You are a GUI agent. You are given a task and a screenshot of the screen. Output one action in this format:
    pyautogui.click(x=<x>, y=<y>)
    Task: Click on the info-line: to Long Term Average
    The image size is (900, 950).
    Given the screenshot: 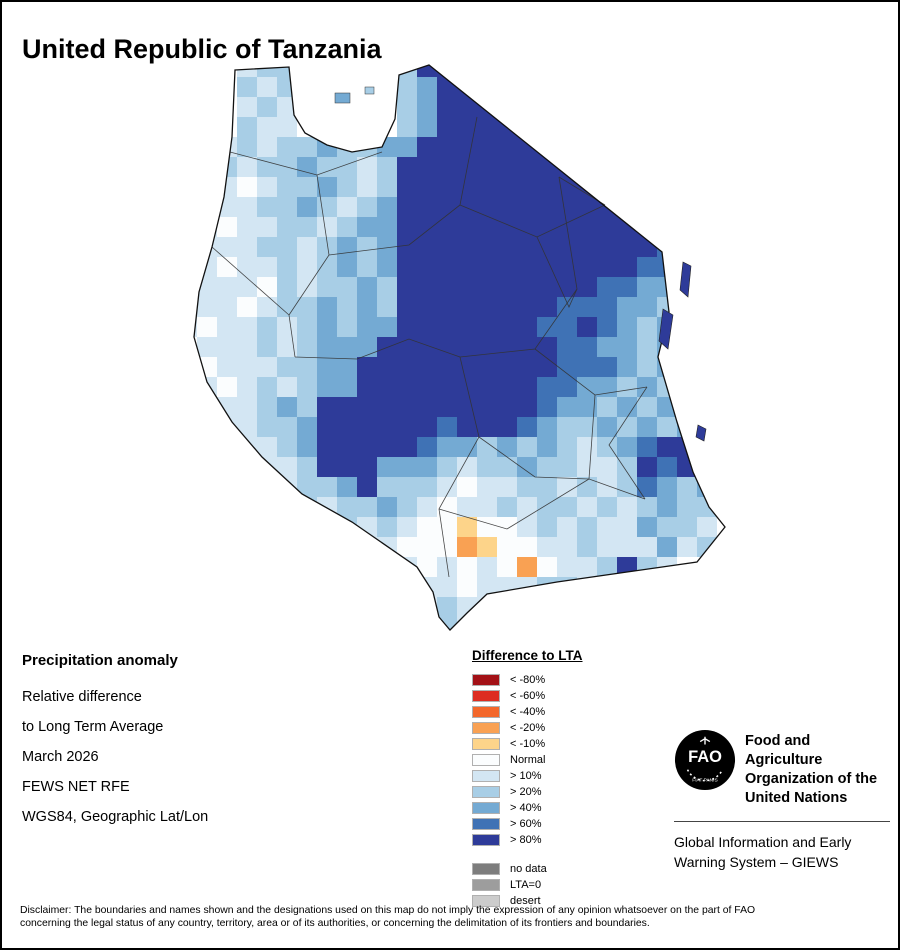 What is the action you would take?
    pyautogui.click(x=93, y=727)
    